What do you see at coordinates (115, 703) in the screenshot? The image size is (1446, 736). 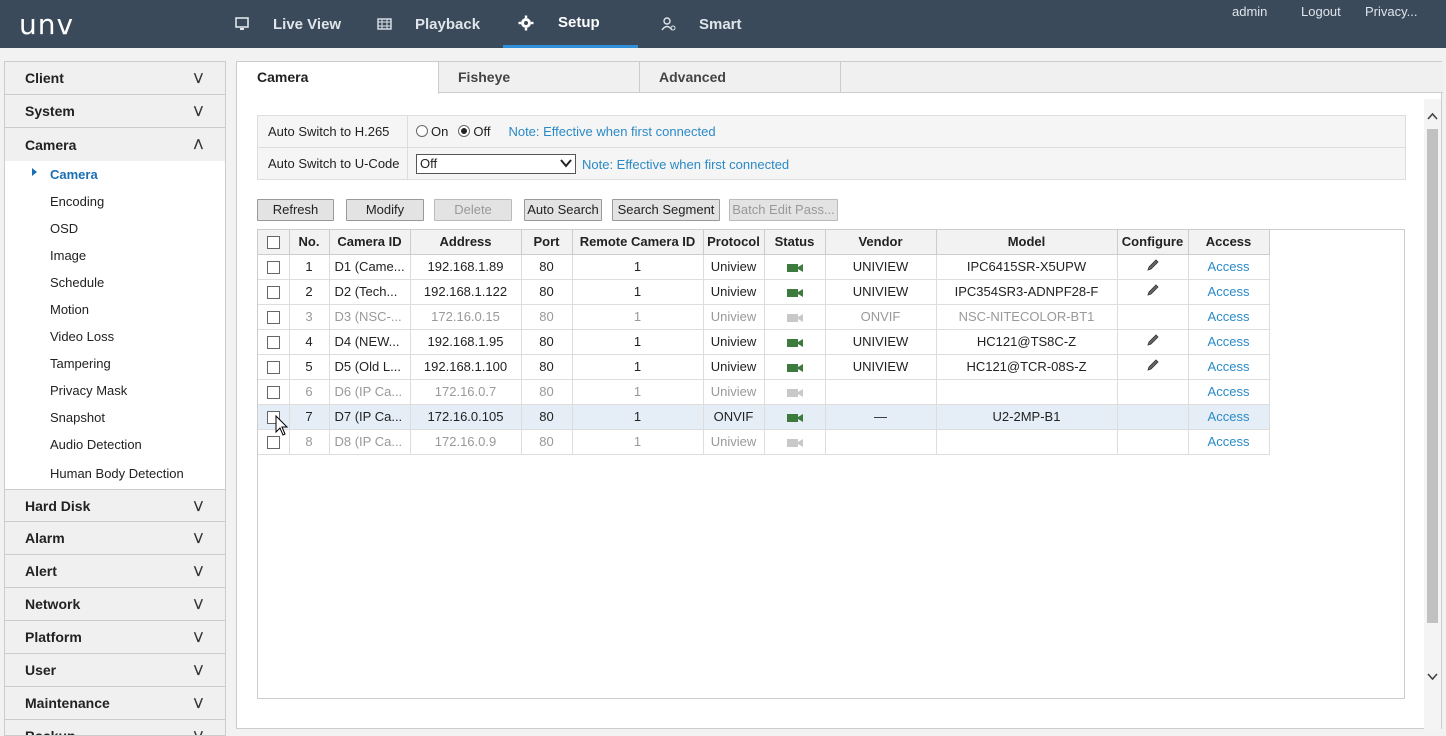 I see `sidebar-group-maintenance: Maintenance ⋁` at bounding box center [115, 703].